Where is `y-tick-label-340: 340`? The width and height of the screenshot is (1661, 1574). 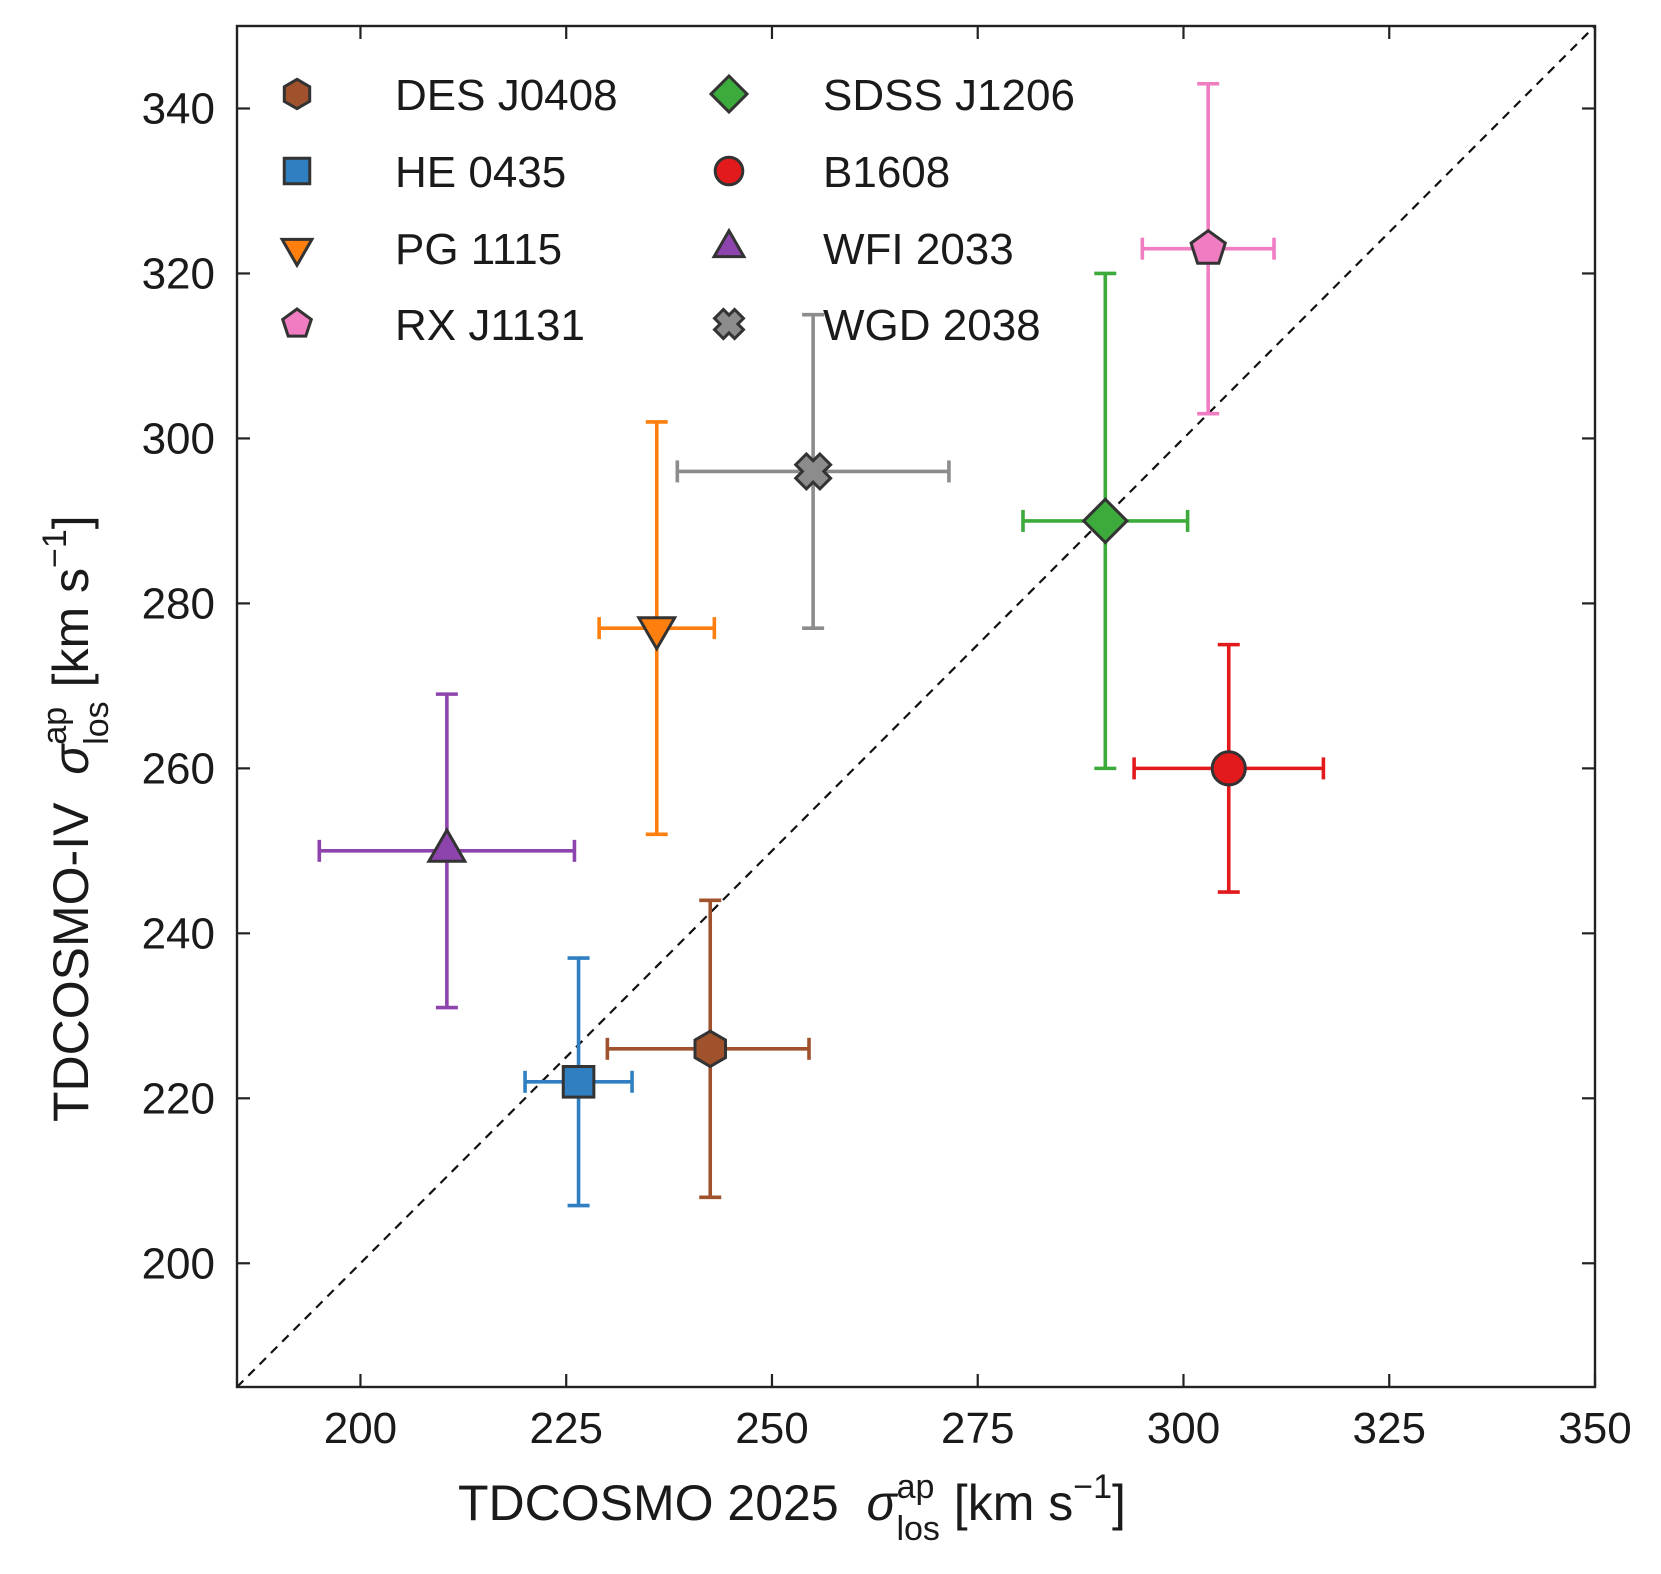
y-tick-label-340: 340 is located at coordinates (178, 108).